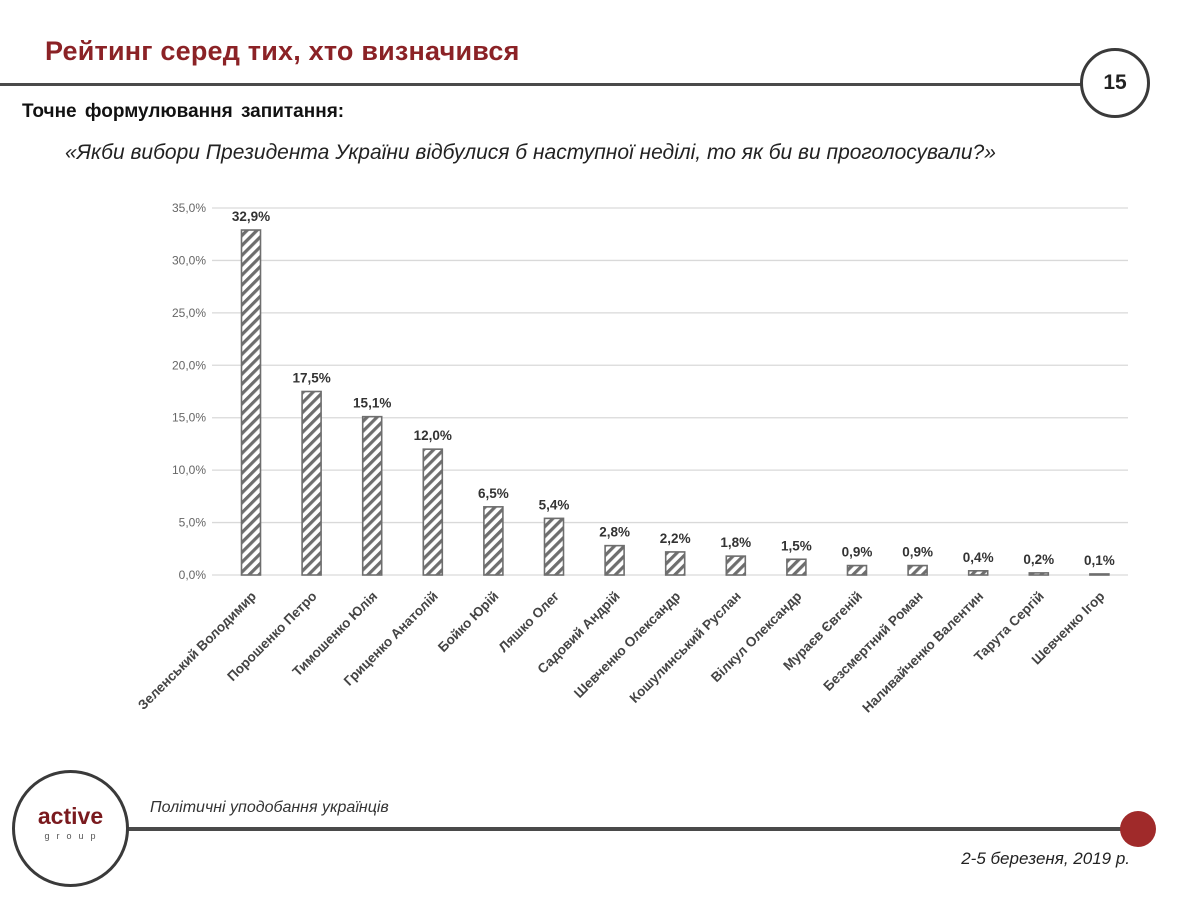  I want to click on accent-dot, so click(1138, 829).